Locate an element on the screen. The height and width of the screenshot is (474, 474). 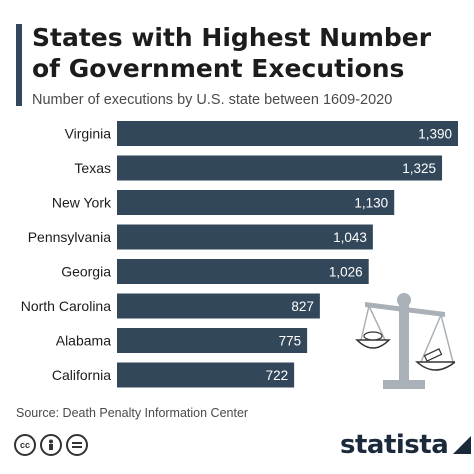
value-label: 827 is located at coordinates (302, 306).